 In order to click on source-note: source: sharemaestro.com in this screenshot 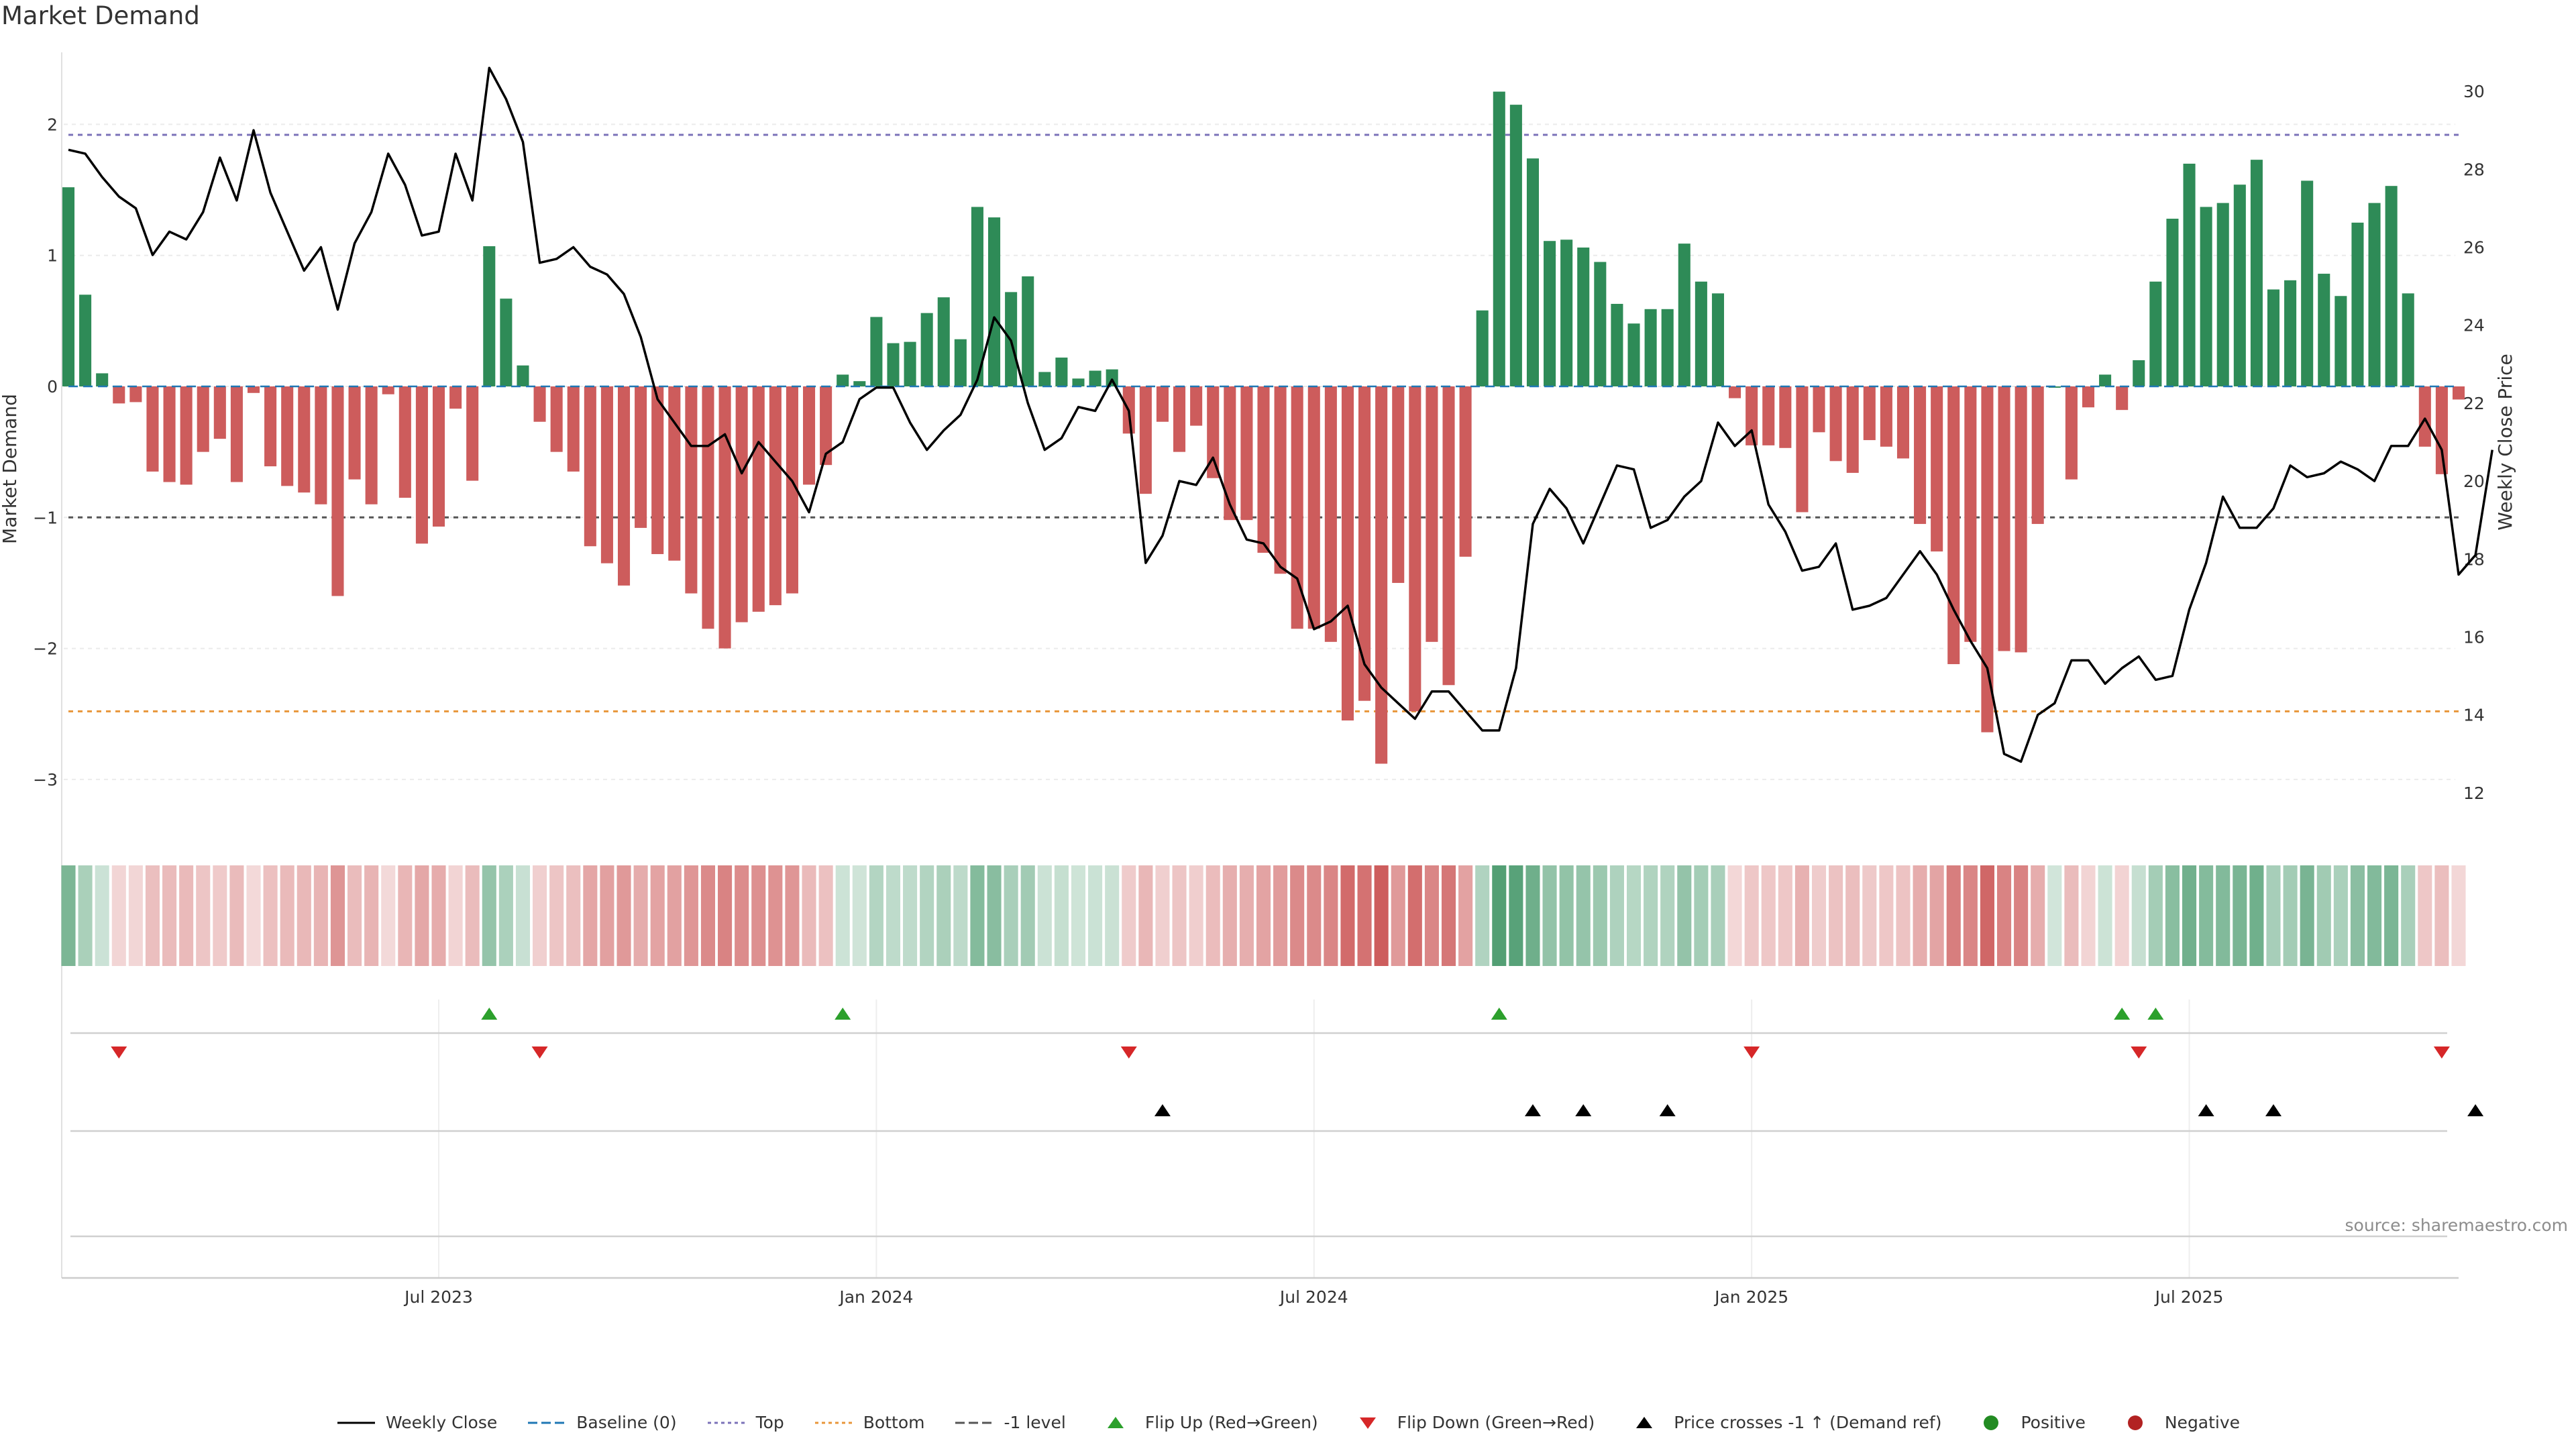, I will do `click(2457, 1225)`.